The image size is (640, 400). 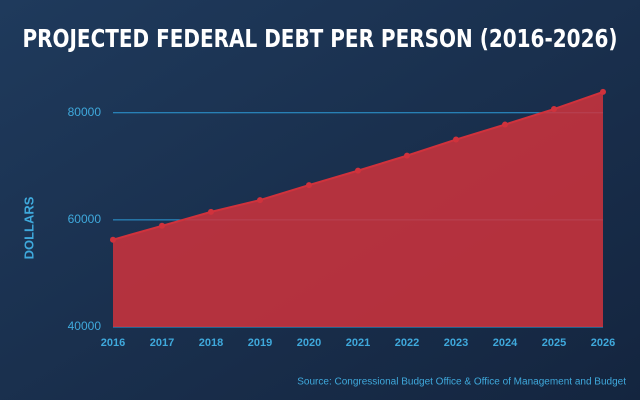 What do you see at coordinates (113, 343) in the screenshot?
I see `x-tick-label: 2016` at bounding box center [113, 343].